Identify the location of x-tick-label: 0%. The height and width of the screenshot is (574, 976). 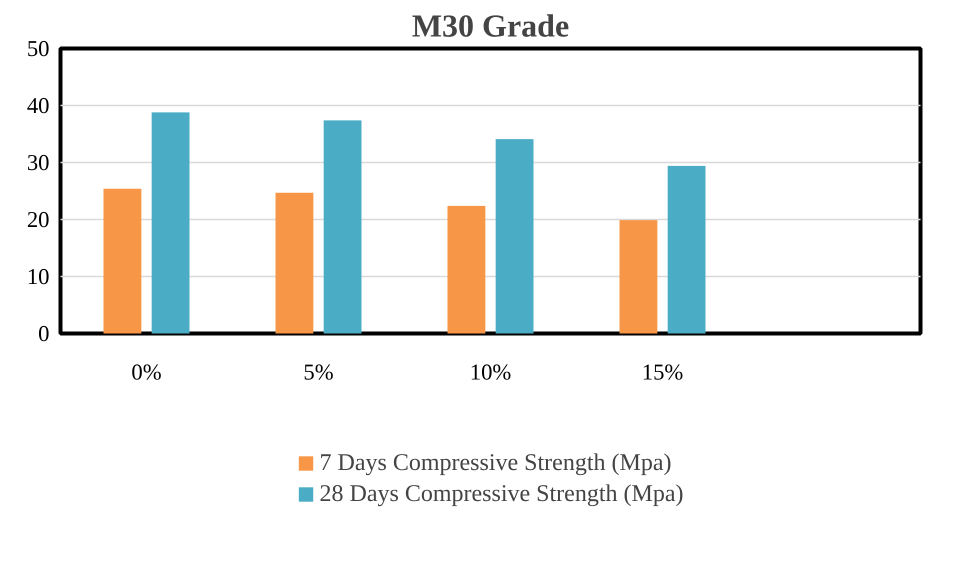
(146, 372).